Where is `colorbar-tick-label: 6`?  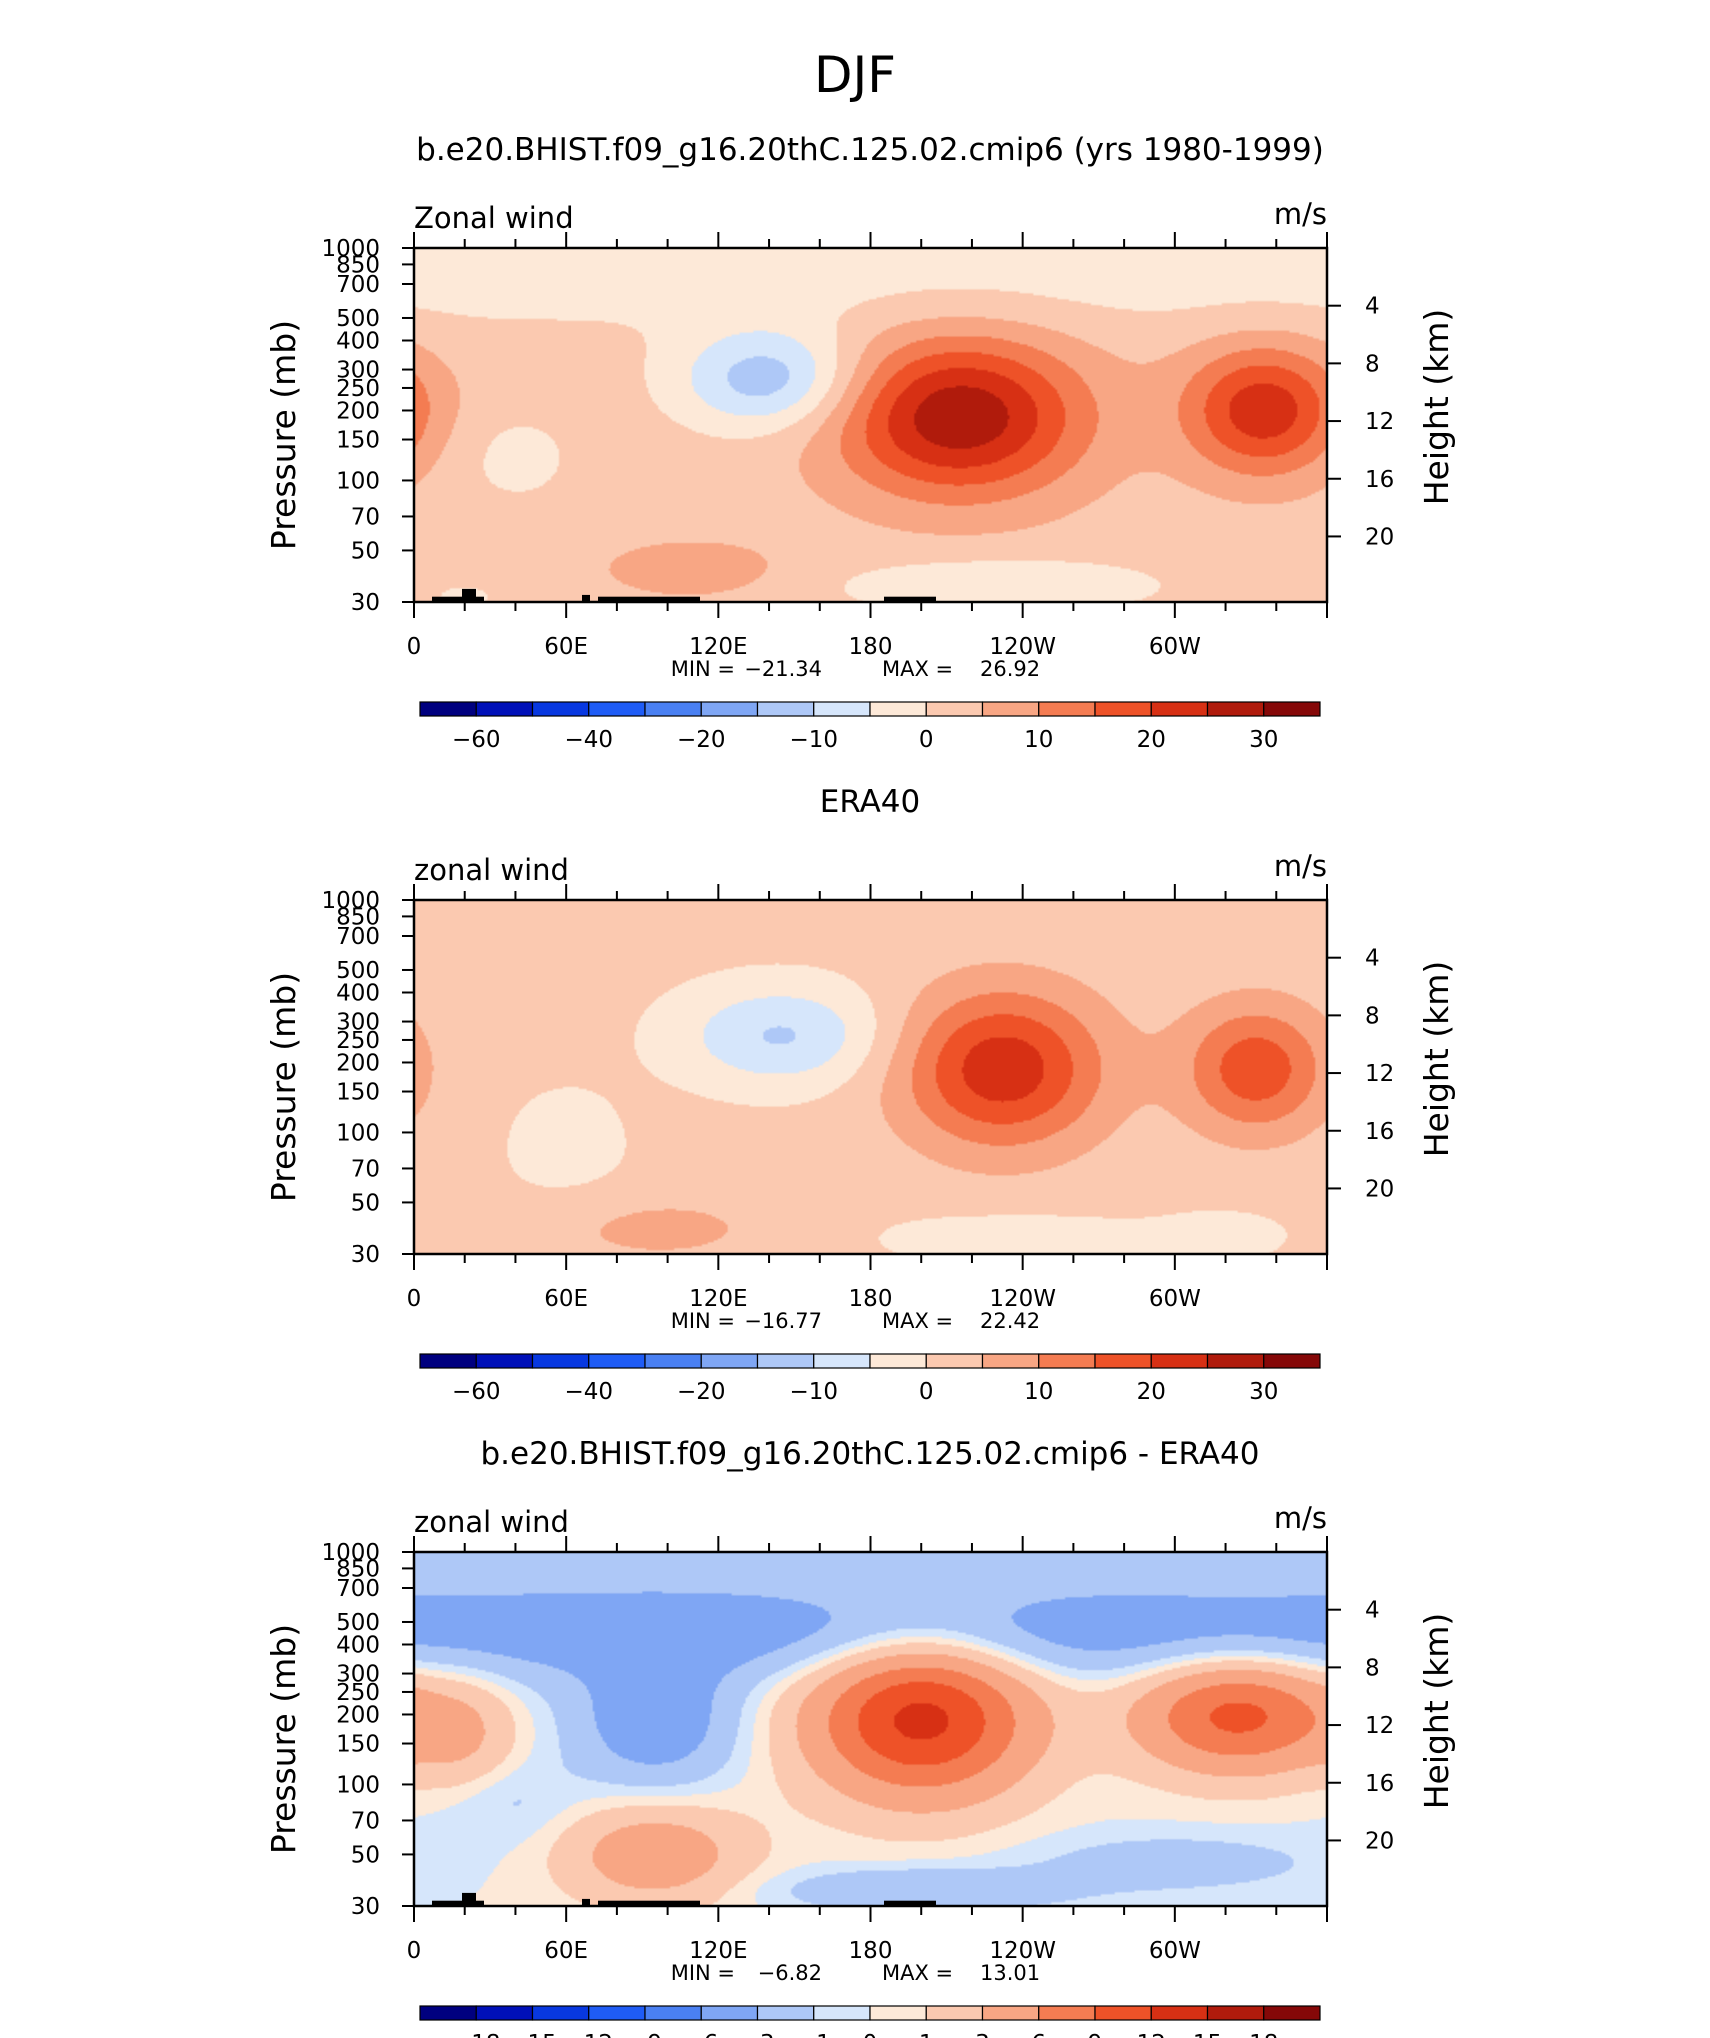
colorbar-tick-label: 6 is located at coordinates (1038, 2034).